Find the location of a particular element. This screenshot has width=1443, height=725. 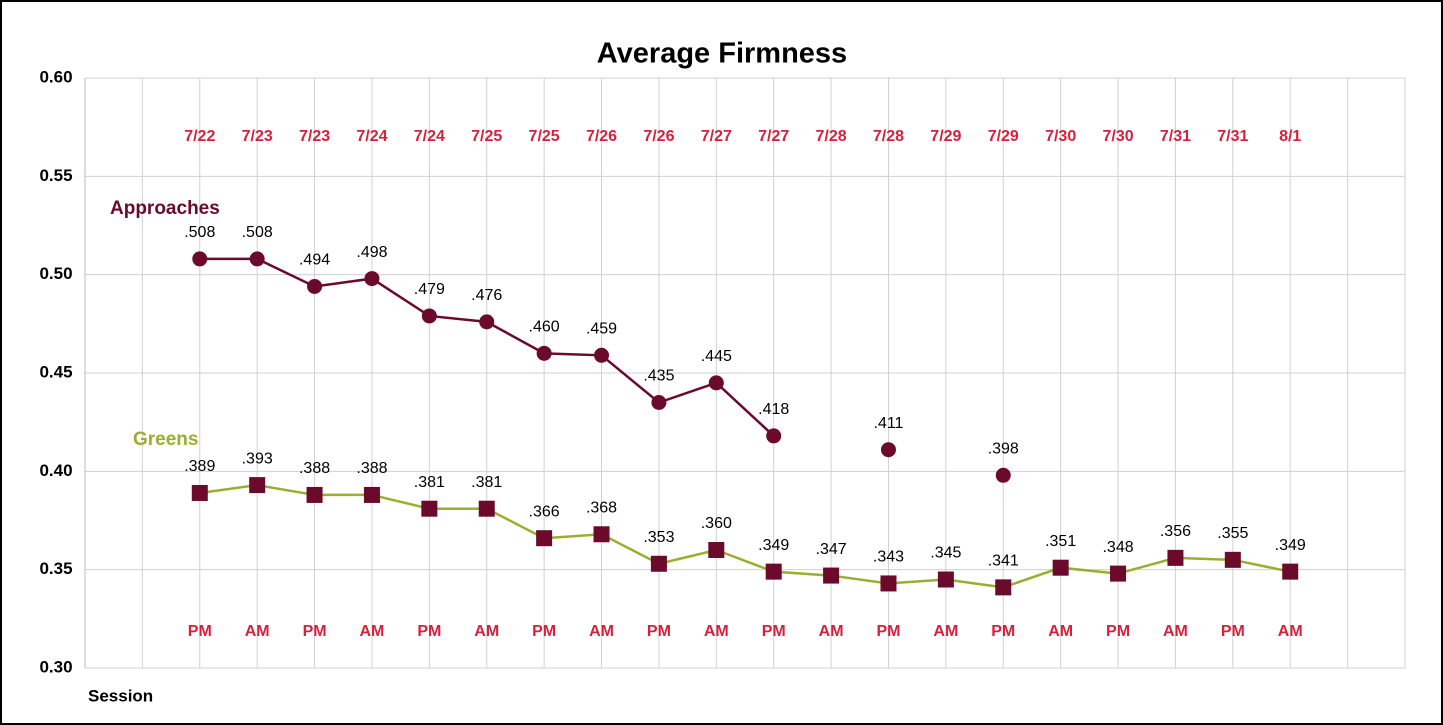

data-label: .368 is located at coordinates (601, 507).